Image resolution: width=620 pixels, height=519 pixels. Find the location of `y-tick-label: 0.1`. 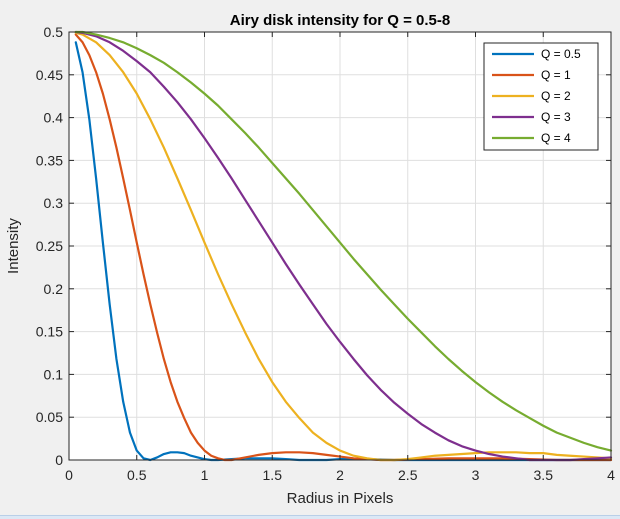

y-tick-label: 0.1 is located at coordinates (54, 374).